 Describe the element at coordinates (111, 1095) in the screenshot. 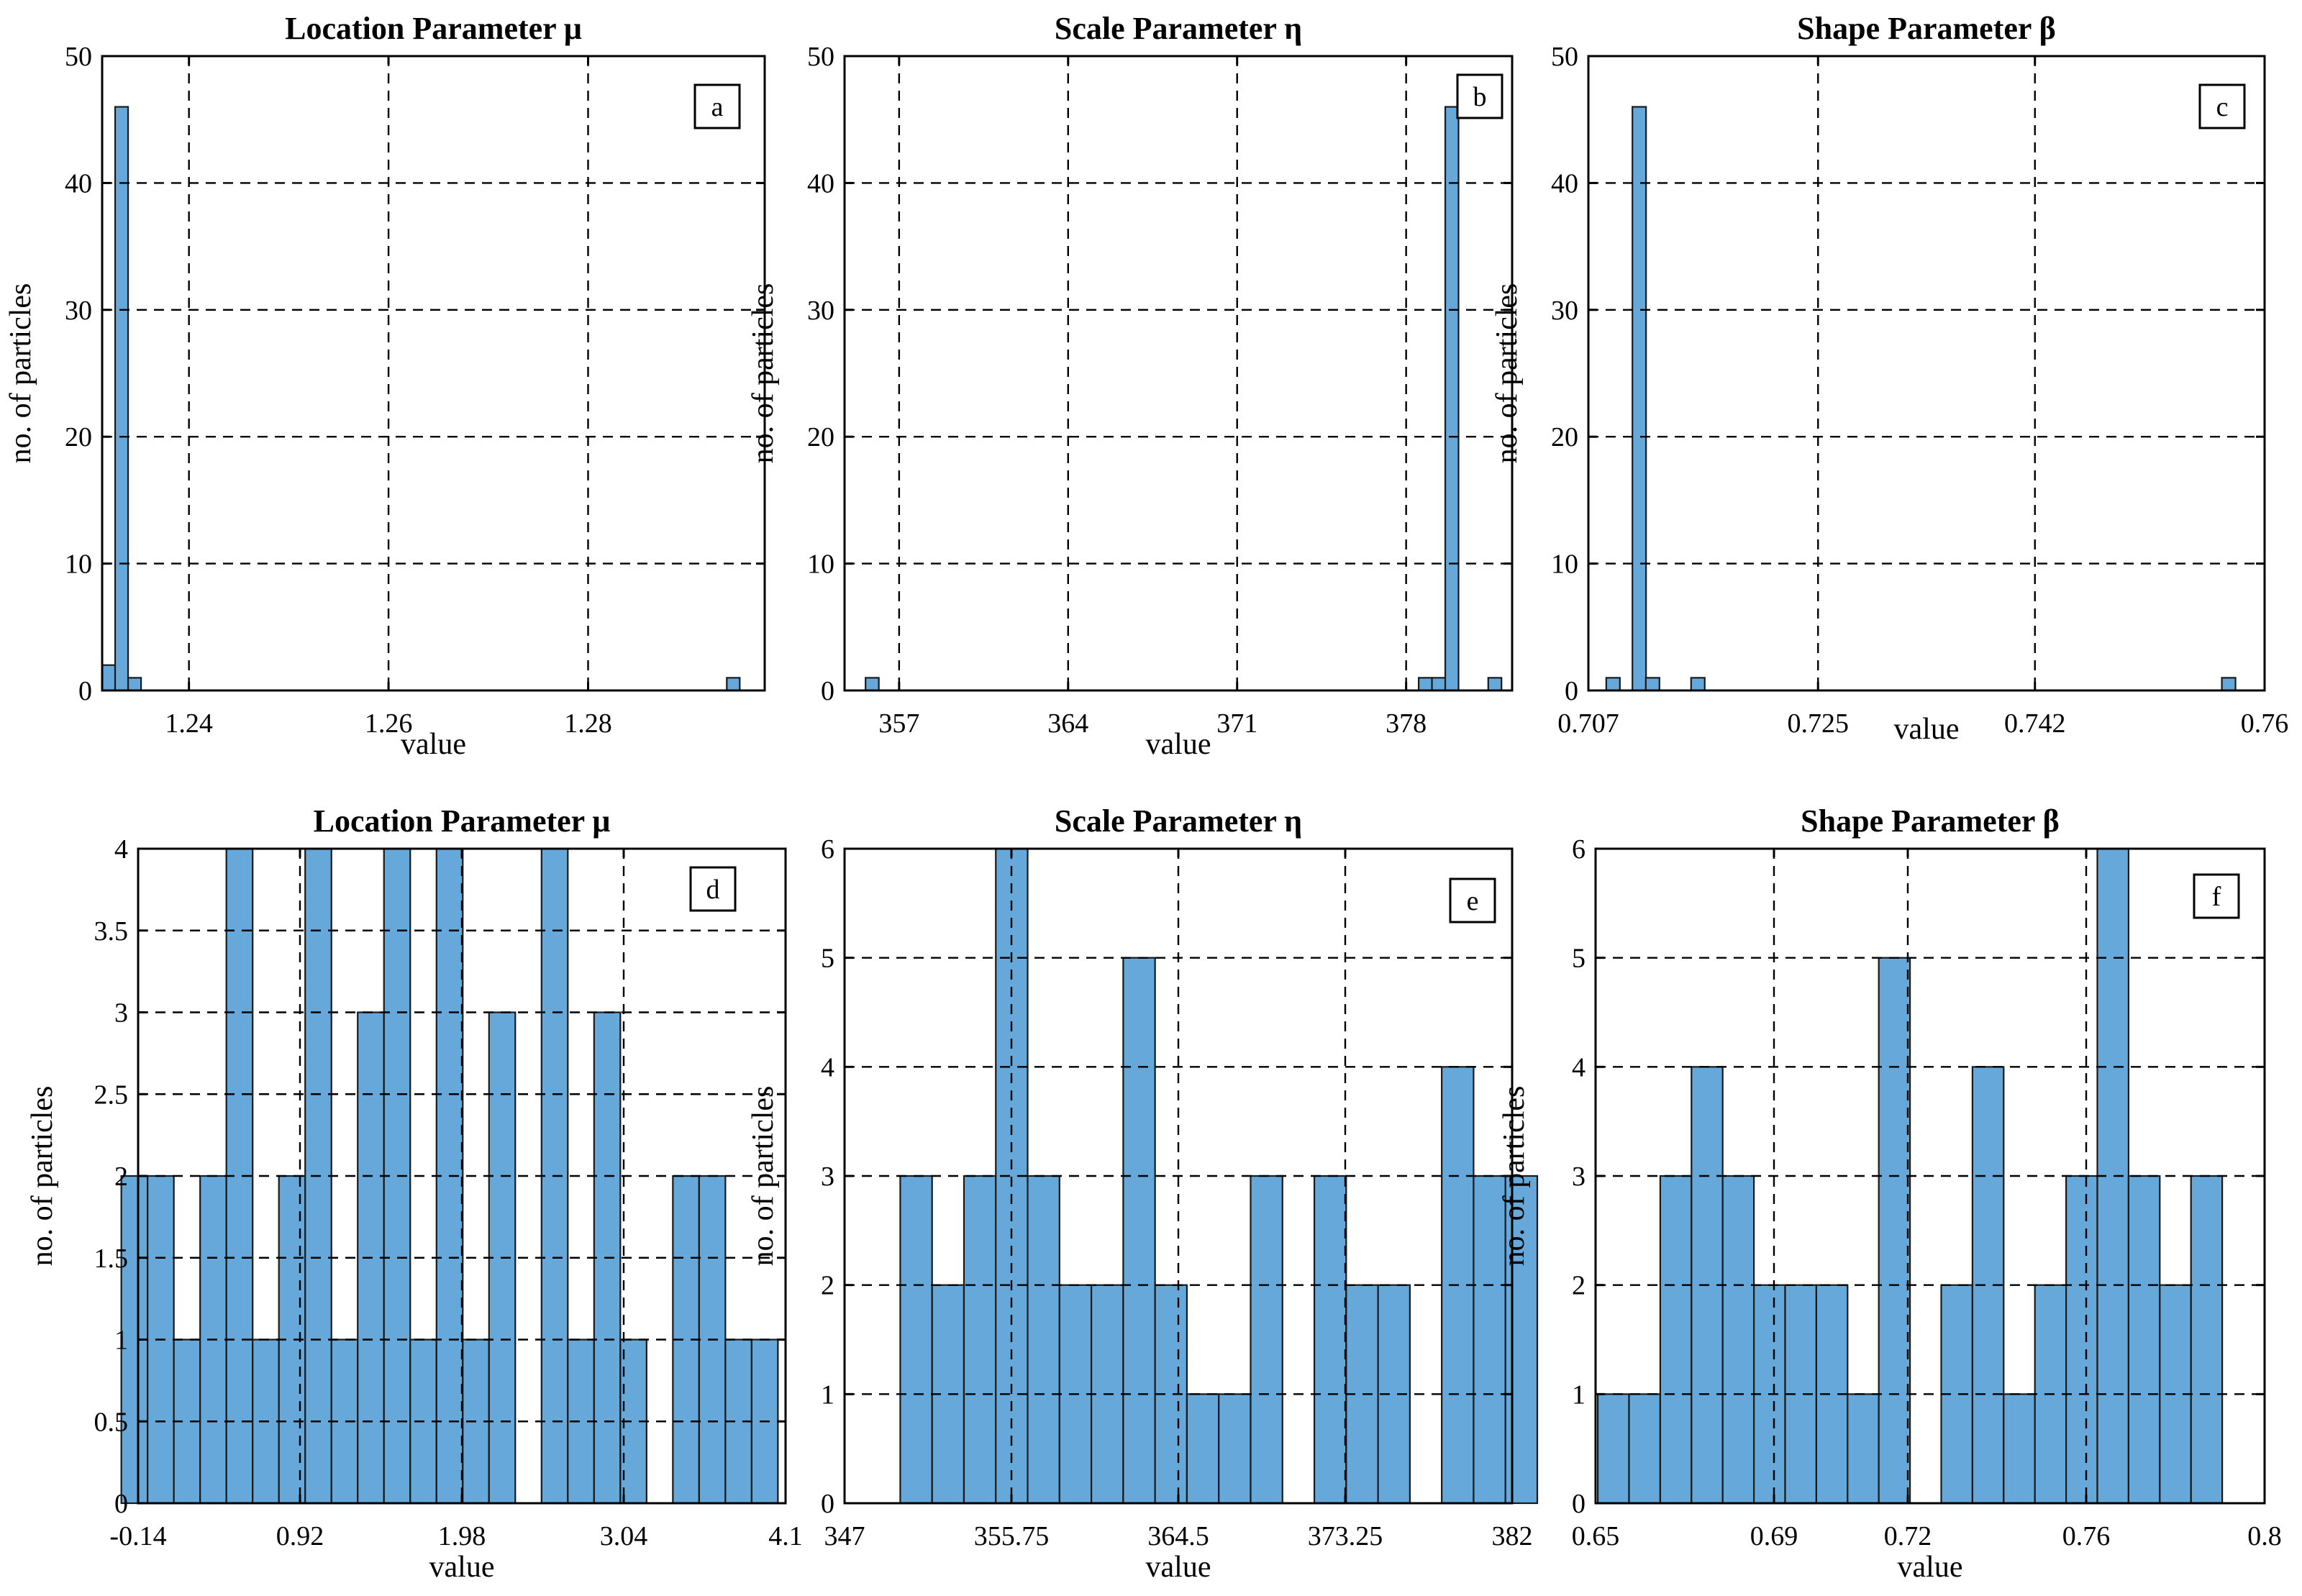

I see `y-tick-label: 2.5` at that location.